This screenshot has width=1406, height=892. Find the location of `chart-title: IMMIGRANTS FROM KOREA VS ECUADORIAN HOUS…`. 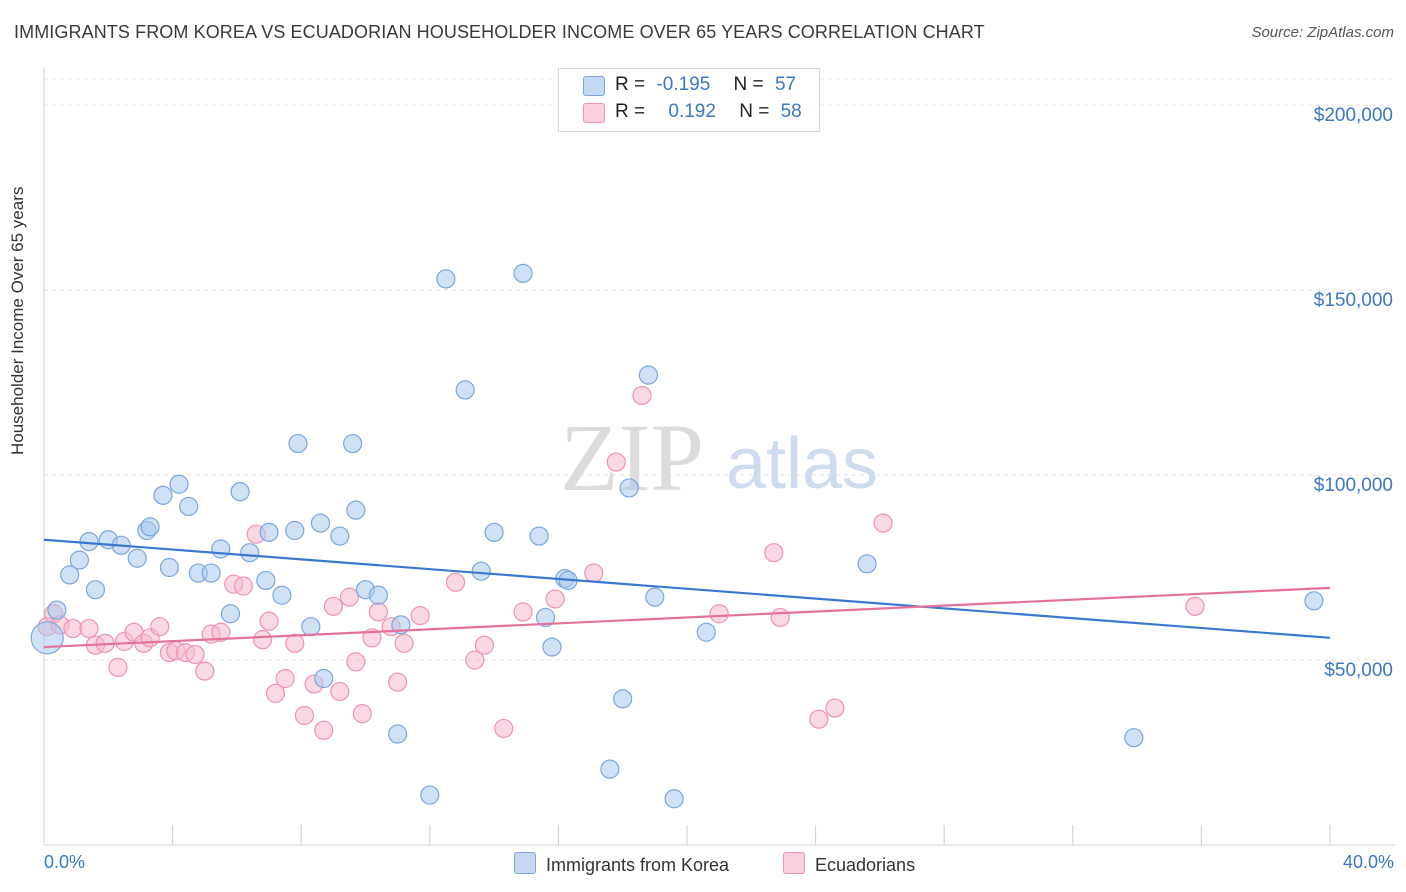

chart-title: IMMIGRANTS FROM KOREA VS ECUADORIAN HOUS… is located at coordinates (499, 32).